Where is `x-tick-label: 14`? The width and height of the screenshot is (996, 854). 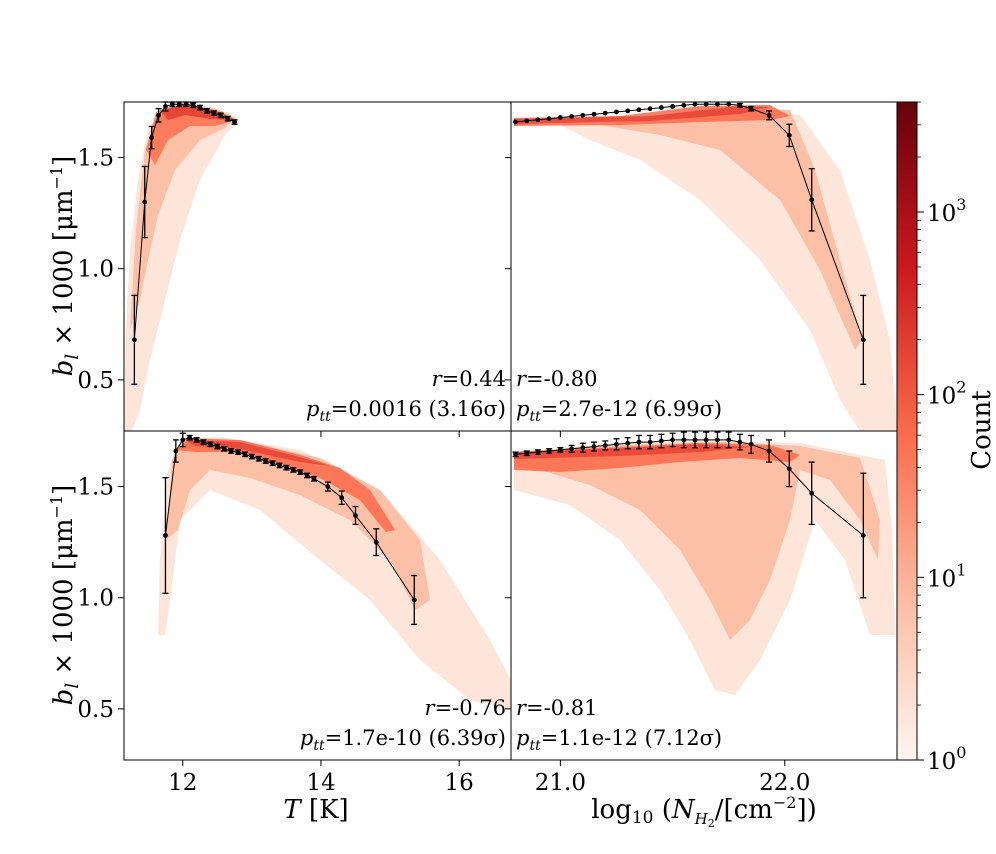
x-tick-label: 14 is located at coordinates (320, 783).